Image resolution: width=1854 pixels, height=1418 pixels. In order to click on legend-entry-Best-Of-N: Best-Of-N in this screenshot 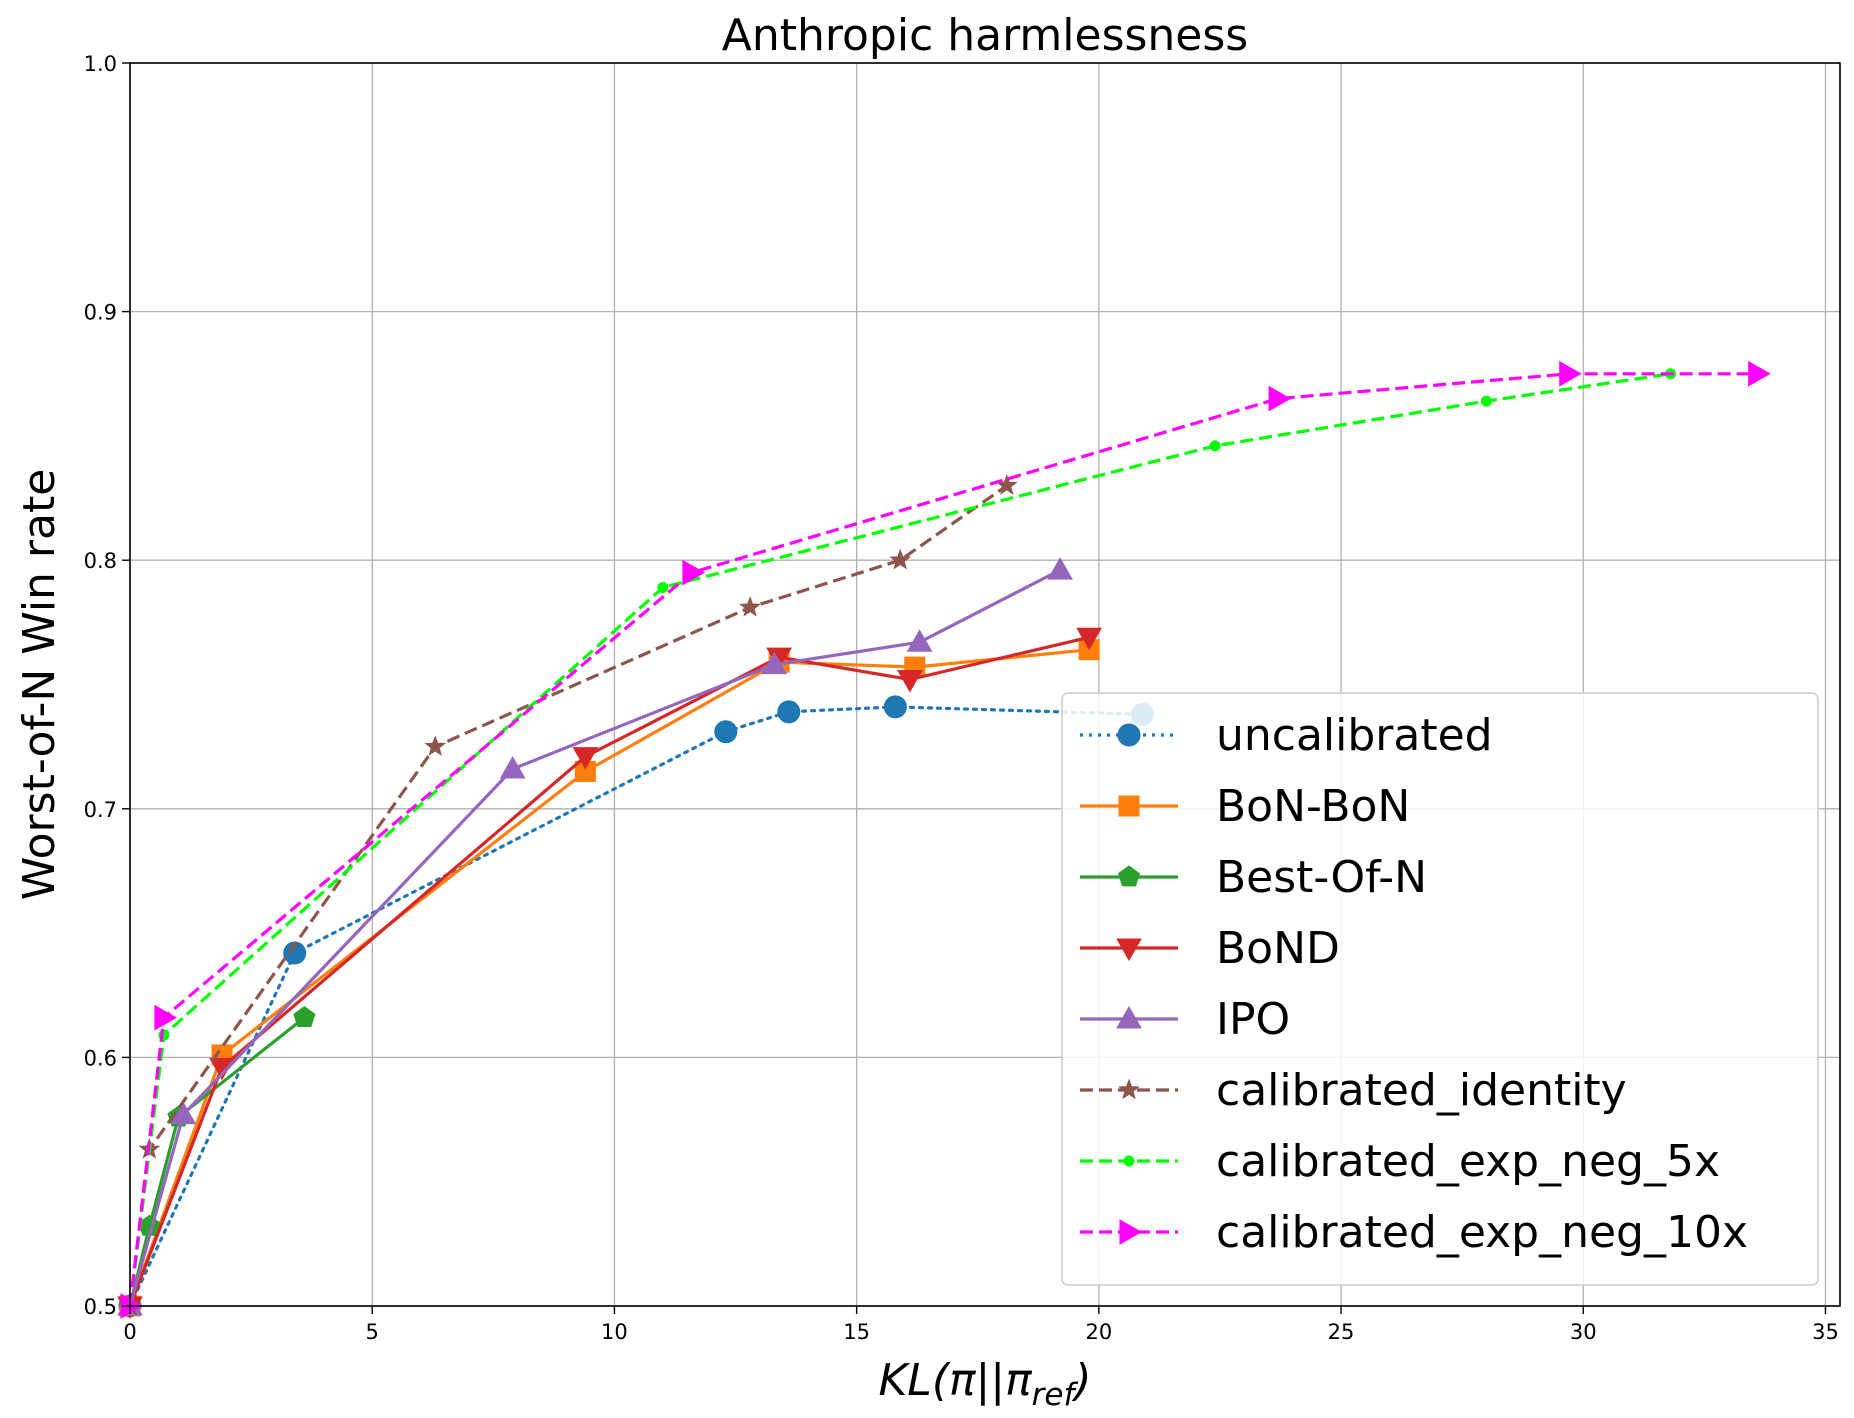, I will do `click(1253, 877)`.